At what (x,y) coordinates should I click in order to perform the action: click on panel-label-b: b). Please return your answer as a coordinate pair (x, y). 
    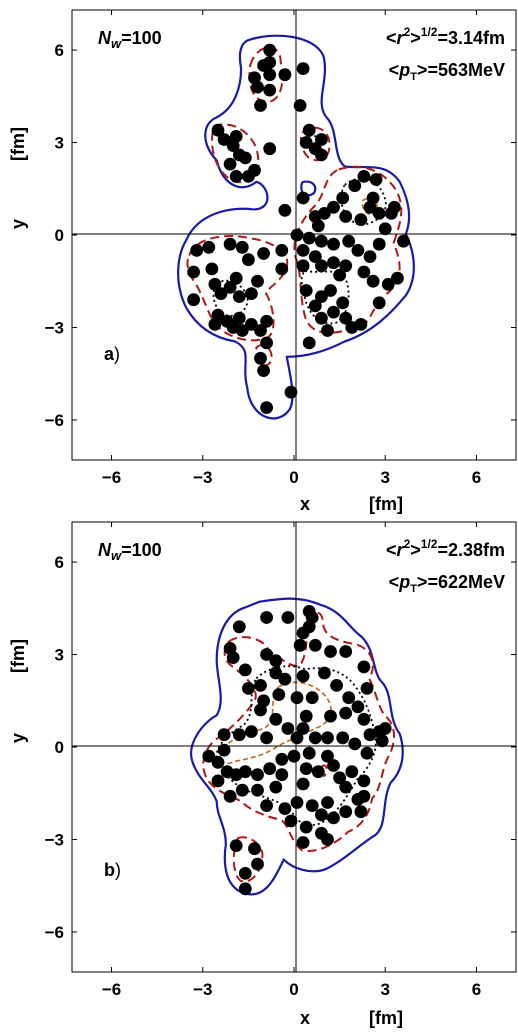
    Looking at the image, I should click on (112, 870).